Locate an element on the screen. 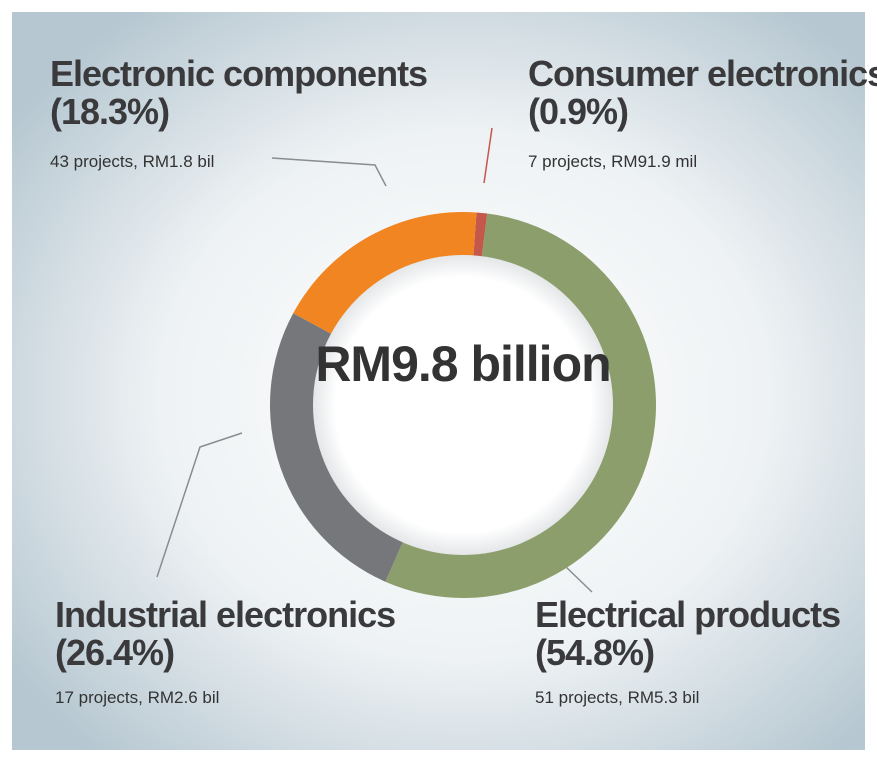 This screenshot has width=877, height=763. category-name: Electrical products is located at coordinates (688, 614).